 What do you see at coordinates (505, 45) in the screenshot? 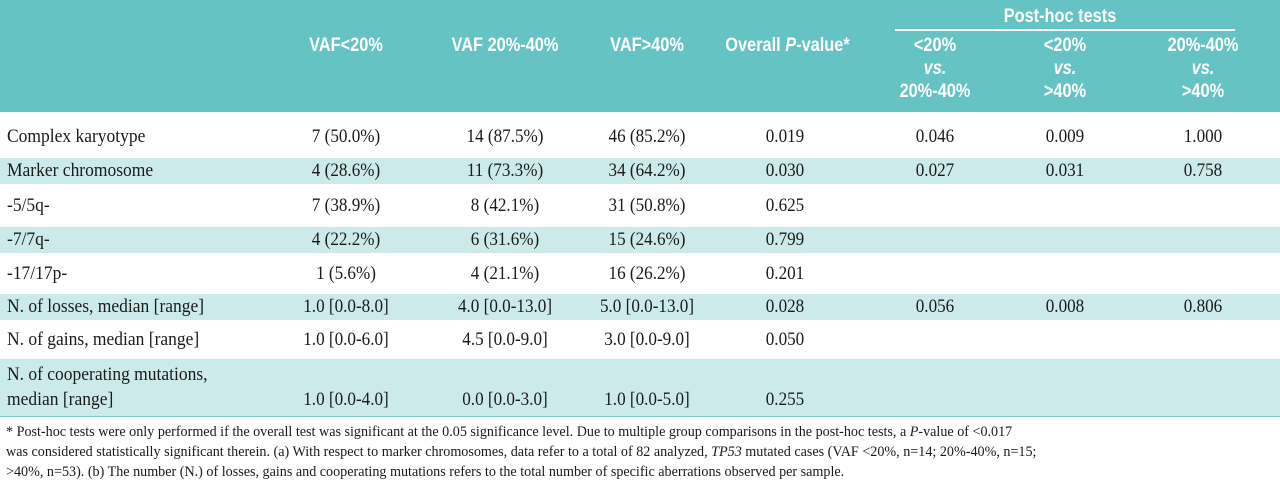
I see `col-header-vaf-20-40: VAF 20%-40%` at bounding box center [505, 45].